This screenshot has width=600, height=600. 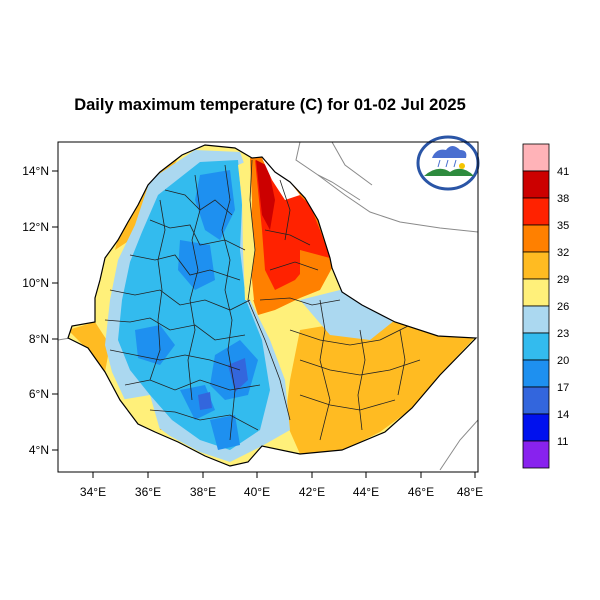 I want to click on colorbar-label: 11, so click(x=562, y=442).